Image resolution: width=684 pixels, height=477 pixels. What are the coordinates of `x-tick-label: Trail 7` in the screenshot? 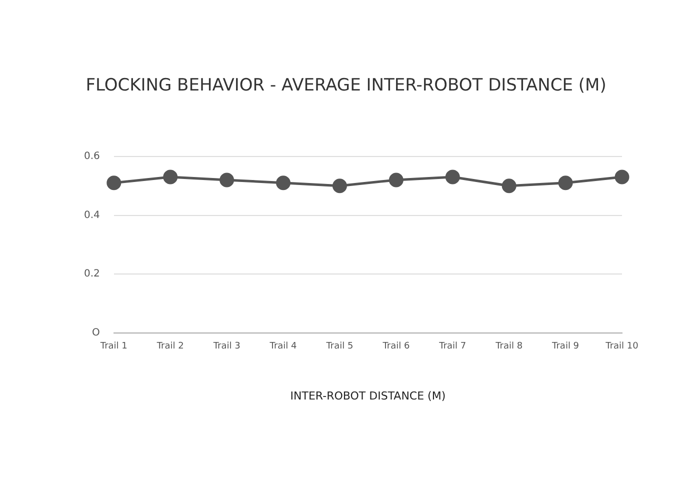 It's located at (452, 347).